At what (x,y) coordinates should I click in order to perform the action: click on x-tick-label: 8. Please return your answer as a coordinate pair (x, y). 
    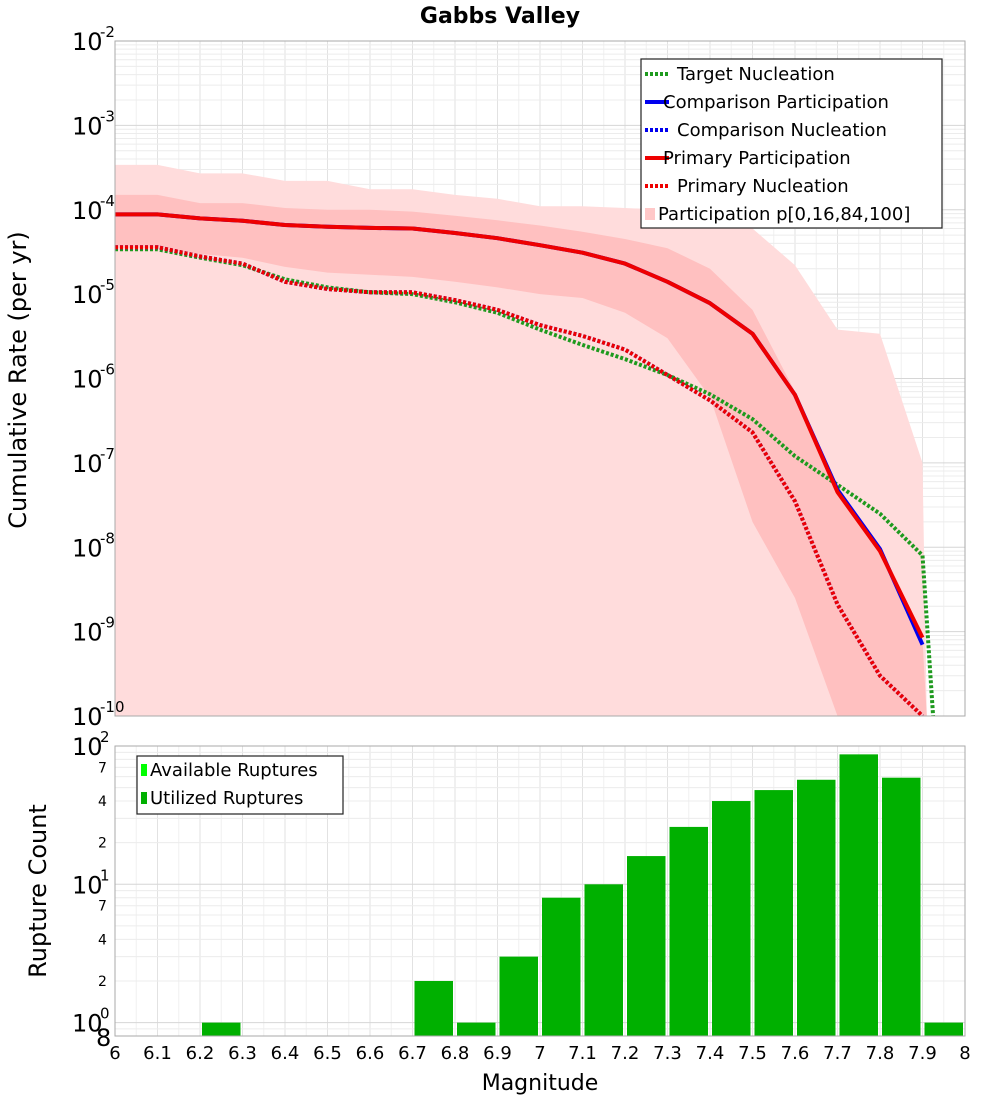
    Looking at the image, I should click on (964, 1053).